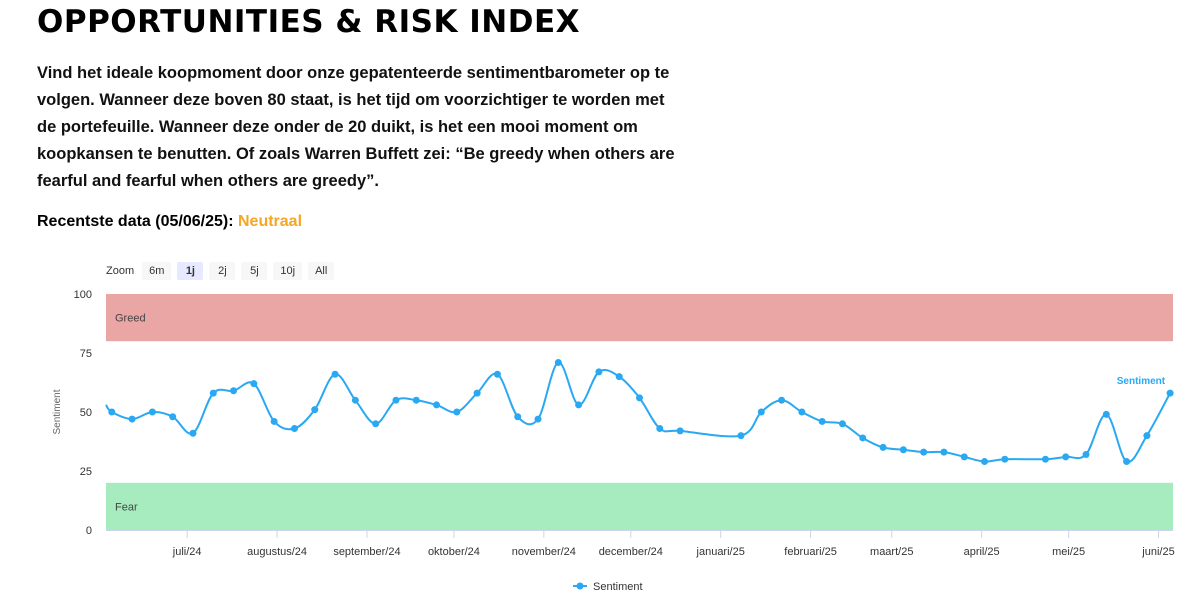 This screenshot has width=1188, height=599. Describe the element at coordinates (321, 271) in the screenshot. I see `zoom-button-all: All` at that location.